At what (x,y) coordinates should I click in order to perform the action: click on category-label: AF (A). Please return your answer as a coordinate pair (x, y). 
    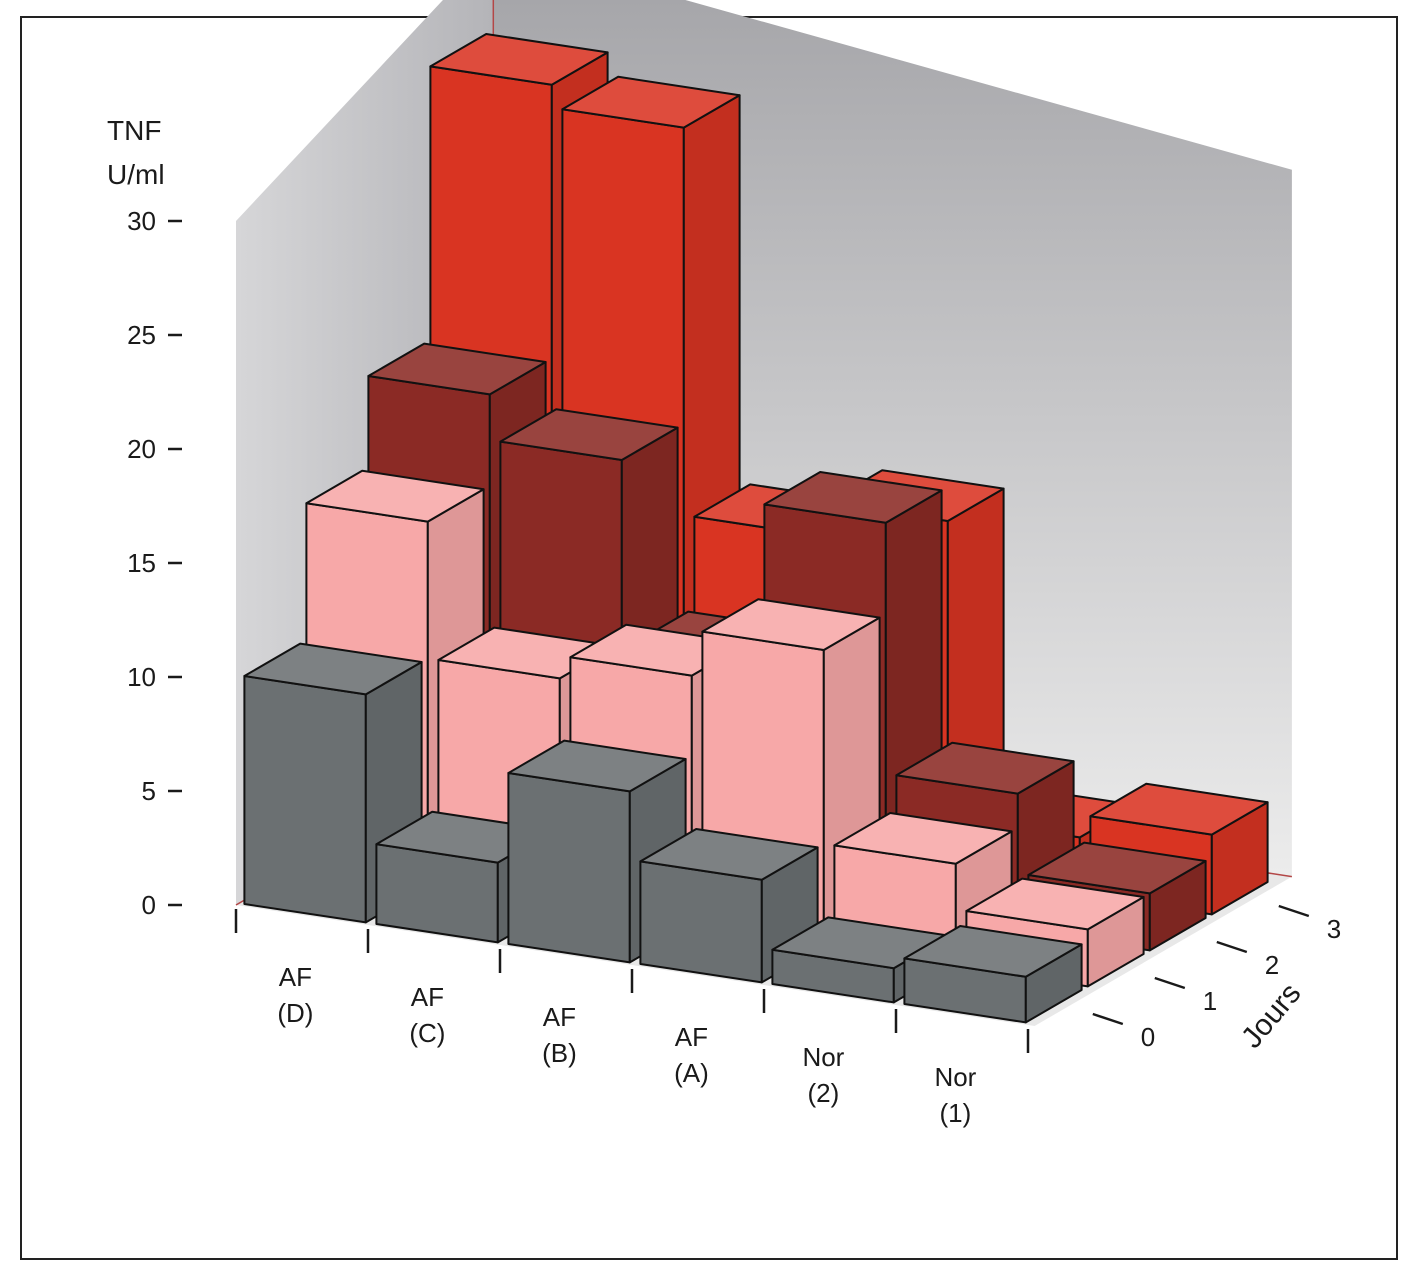
    Looking at the image, I should click on (691, 1055).